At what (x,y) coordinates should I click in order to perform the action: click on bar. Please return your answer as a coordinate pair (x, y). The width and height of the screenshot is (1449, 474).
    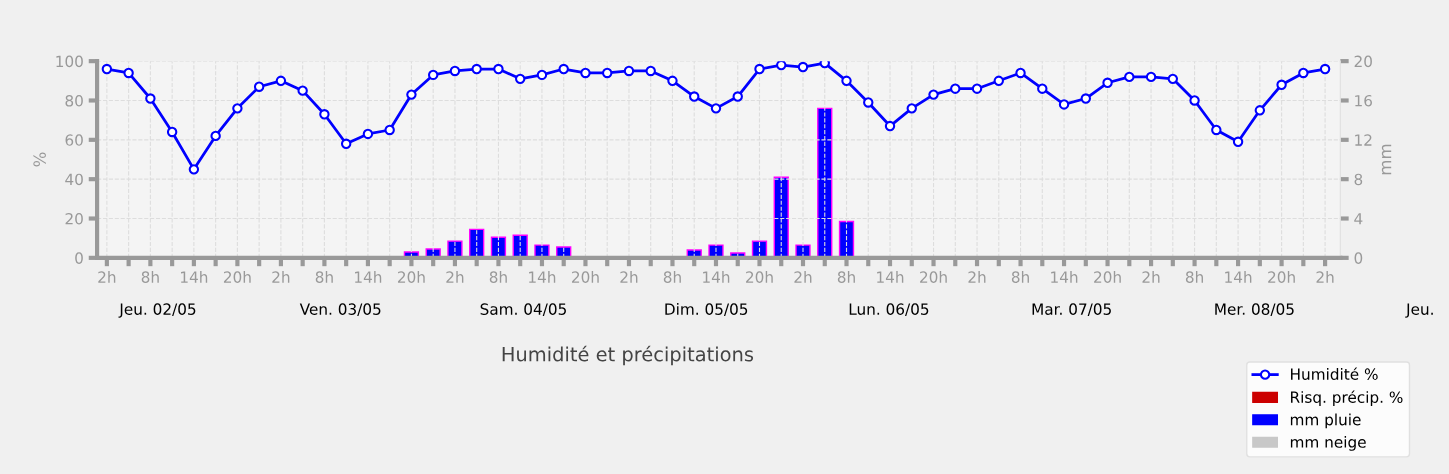
    Looking at the image, I should click on (825, 182).